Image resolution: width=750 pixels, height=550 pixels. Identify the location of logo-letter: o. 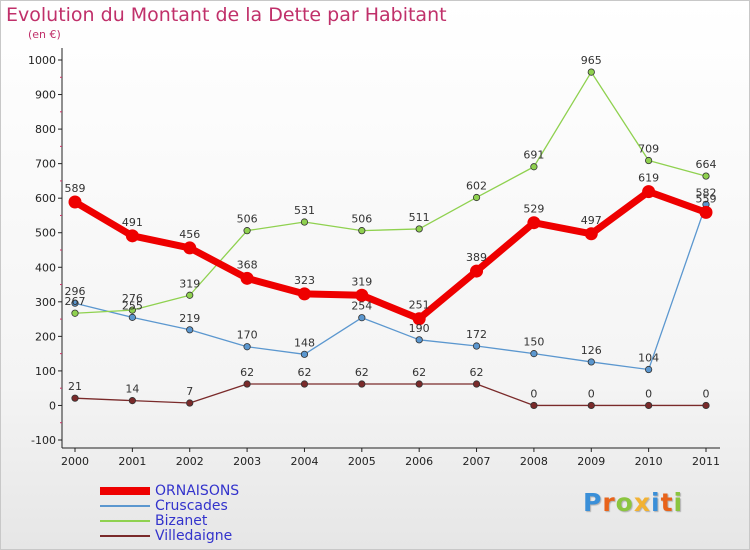
(624, 502).